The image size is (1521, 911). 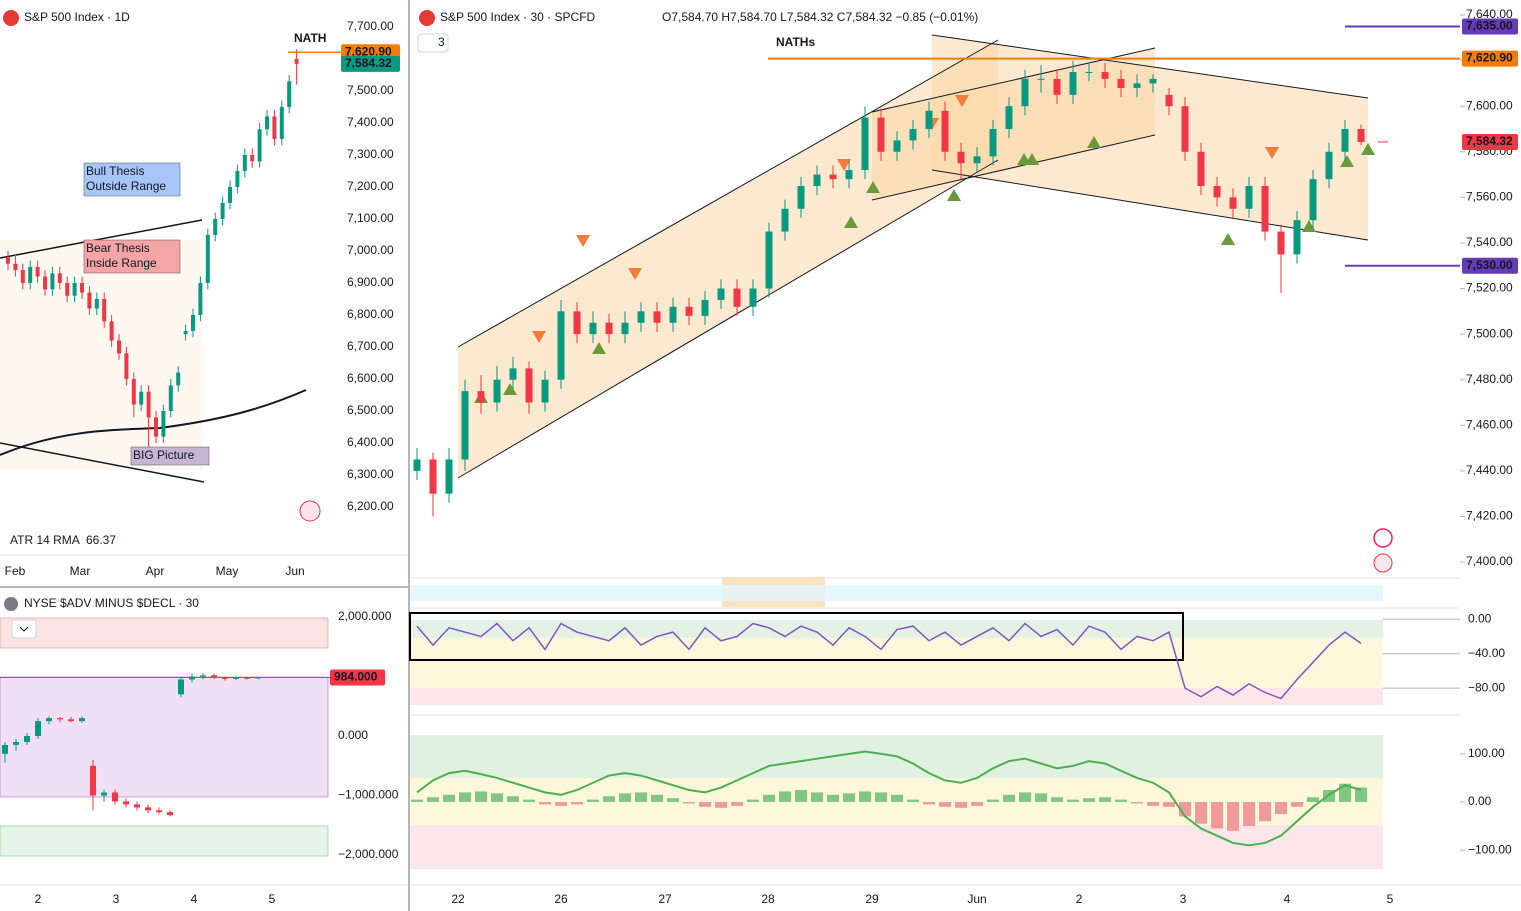 I want to click on price-tag-label: 7,620.90, so click(x=1489, y=58).